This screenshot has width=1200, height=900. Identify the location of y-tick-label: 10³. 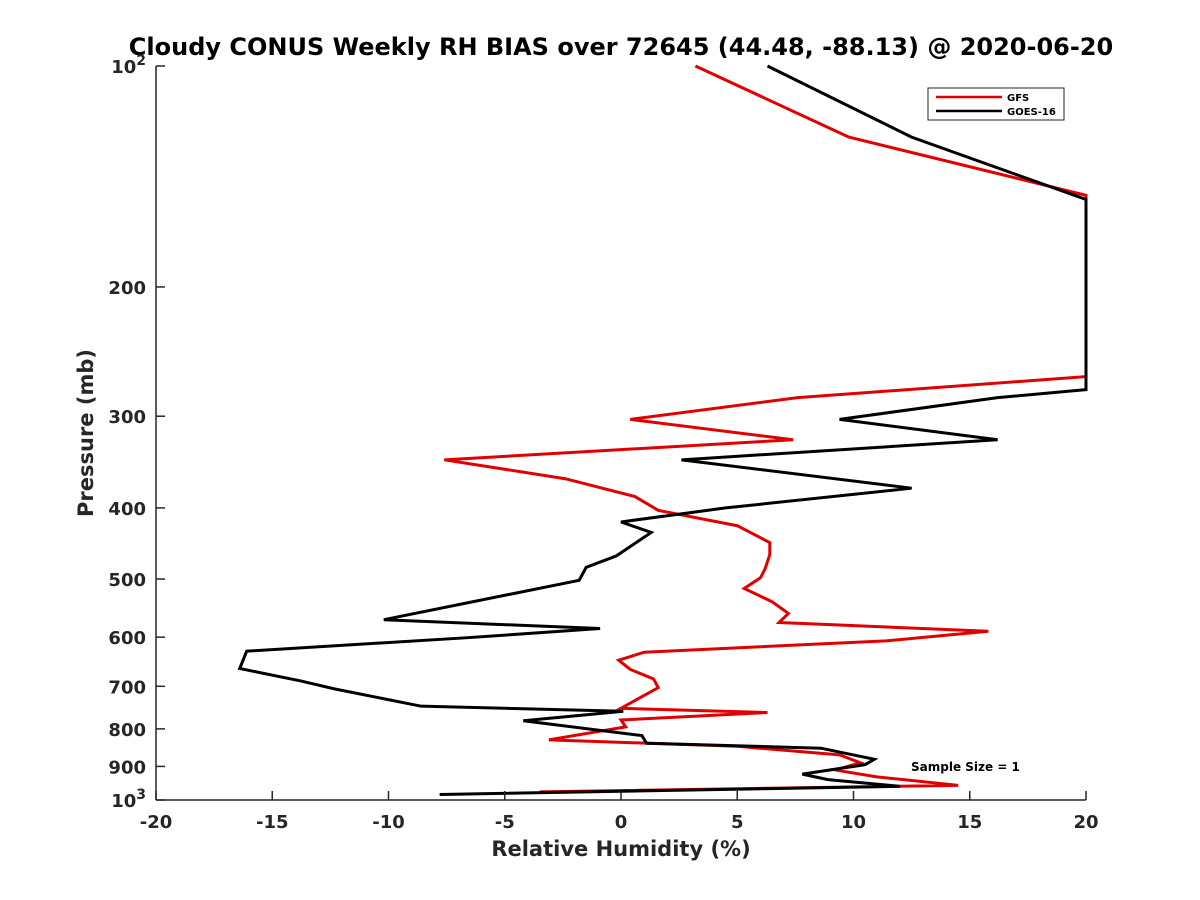
(128, 799).